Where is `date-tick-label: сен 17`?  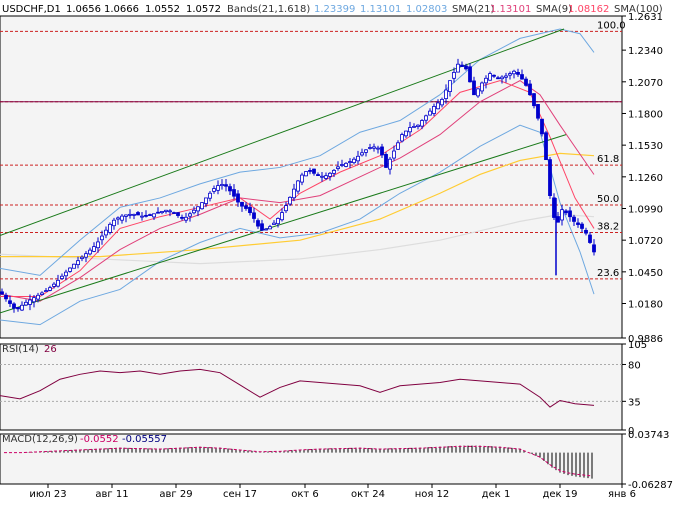 date-tick-label: сен 17 is located at coordinates (240, 494).